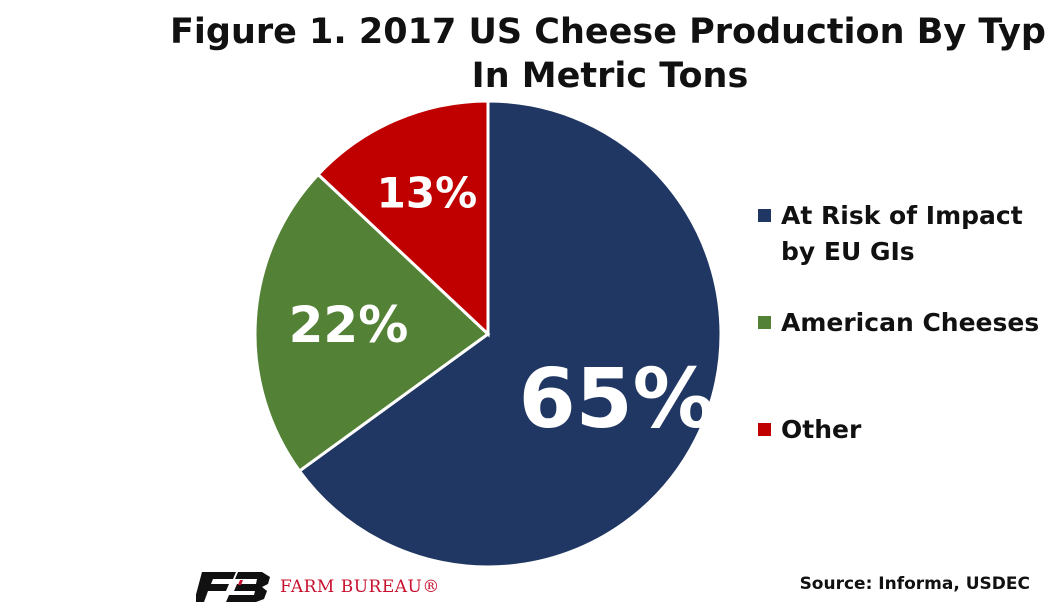 This screenshot has width=1046, height=604. What do you see at coordinates (403, 218) in the screenshot?
I see `pie-slice-other` at bounding box center [403, 218].